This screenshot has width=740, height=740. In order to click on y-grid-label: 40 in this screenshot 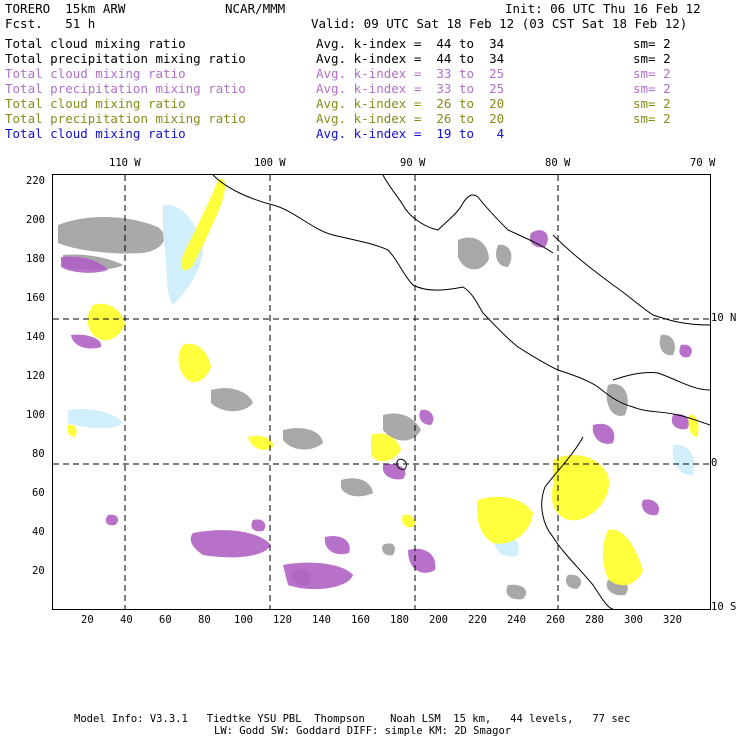, I will do `click(38, 532)`.